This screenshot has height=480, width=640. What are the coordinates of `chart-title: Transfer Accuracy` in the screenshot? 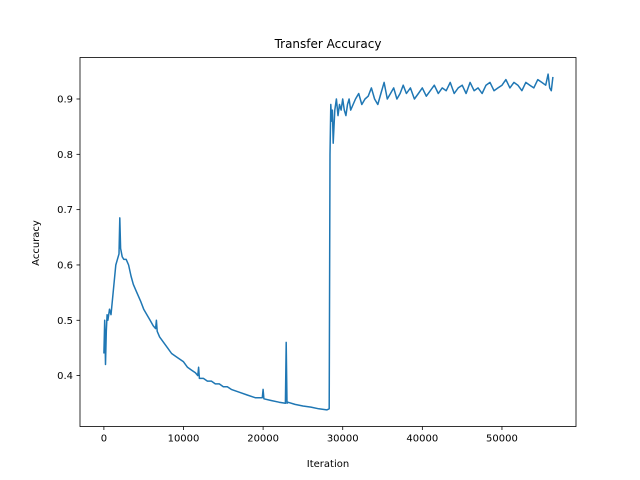 It's located at (328, 44).